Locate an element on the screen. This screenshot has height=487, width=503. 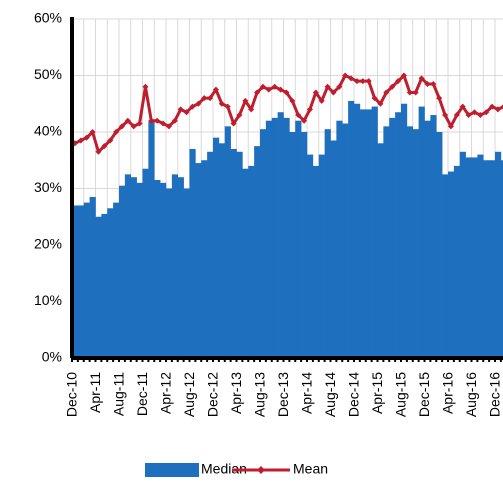
x-tick-label: Dec-14 is located at coordinates (354, 394).